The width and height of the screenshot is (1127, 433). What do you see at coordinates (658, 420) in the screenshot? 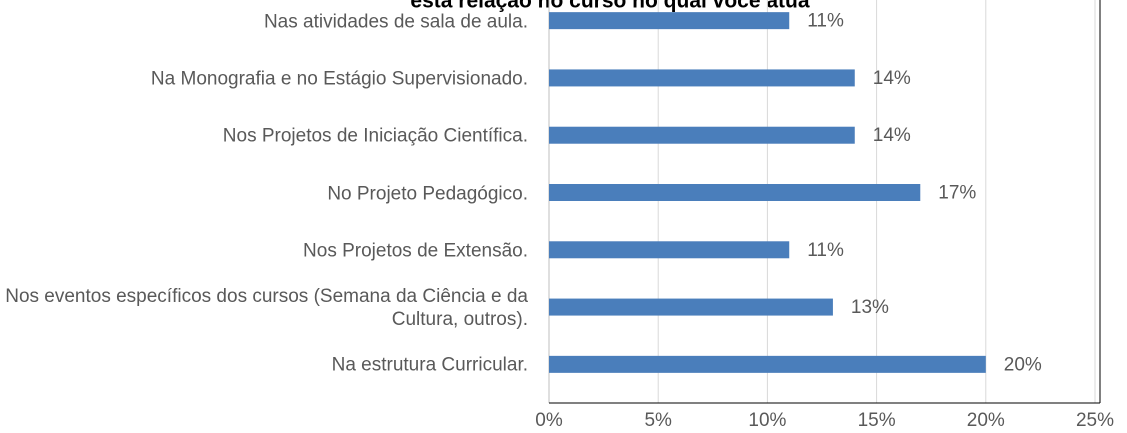
I see `x-tick-label: 5%` at bounding box center [658, 420].